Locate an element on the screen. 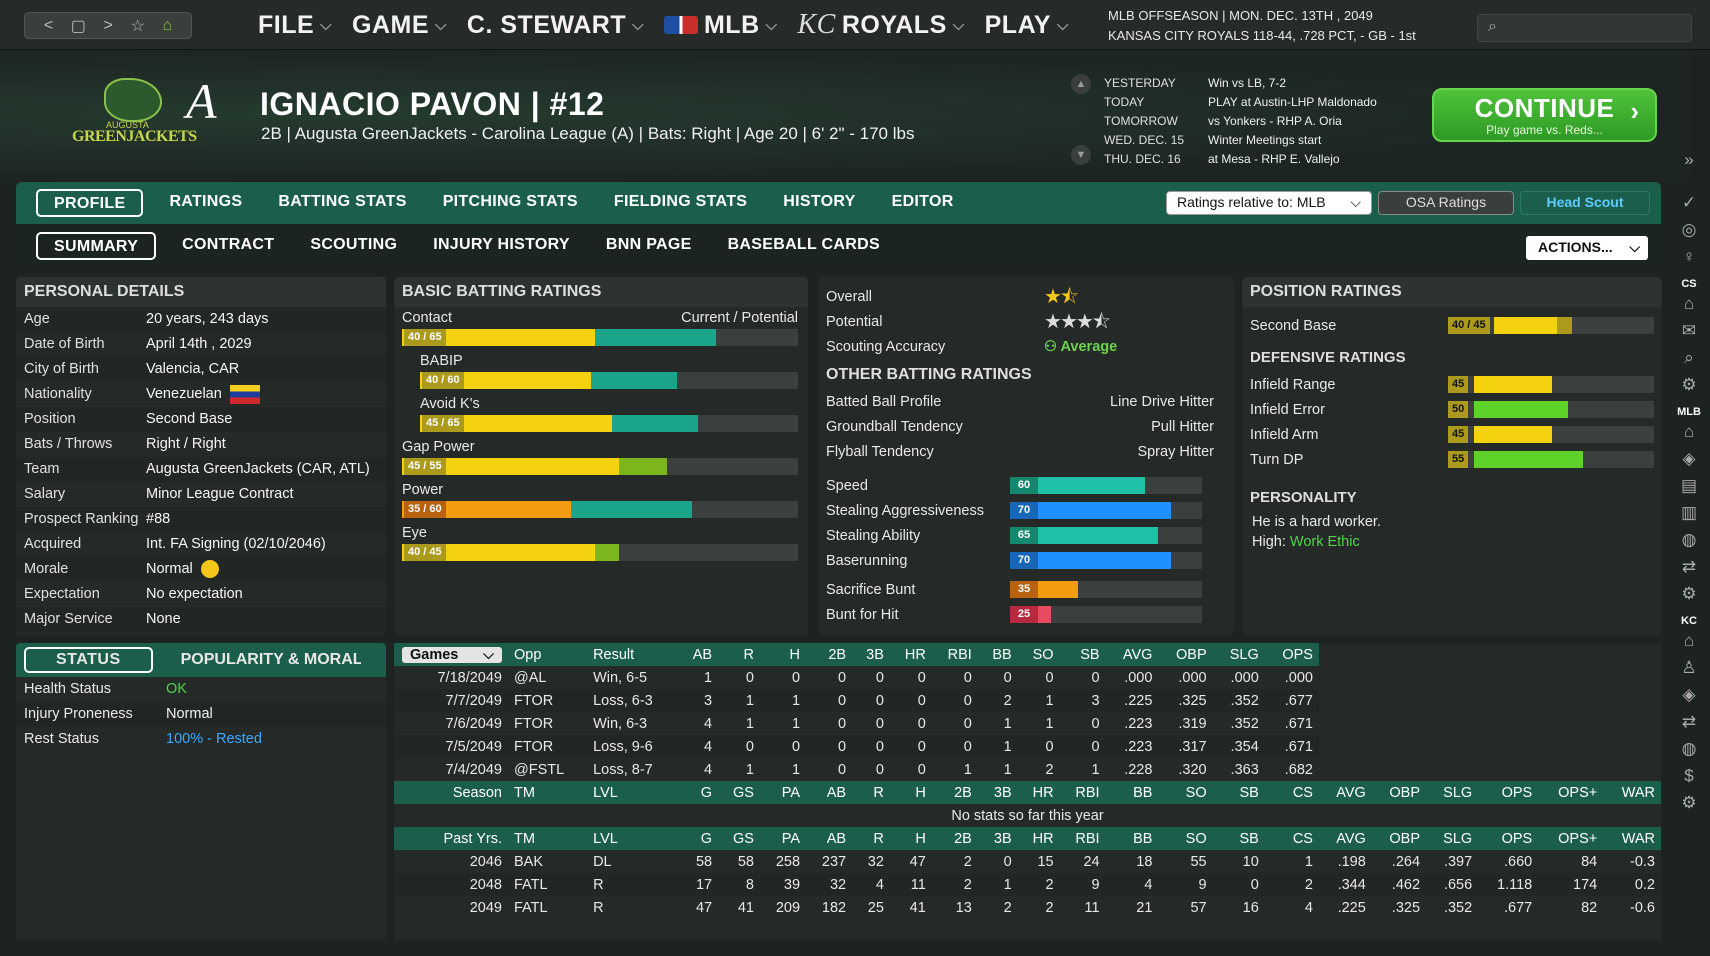 This screenshot has width=1710, height=956. tab-bnn-page: BNN PAGE is located at coordinates (648, 244).